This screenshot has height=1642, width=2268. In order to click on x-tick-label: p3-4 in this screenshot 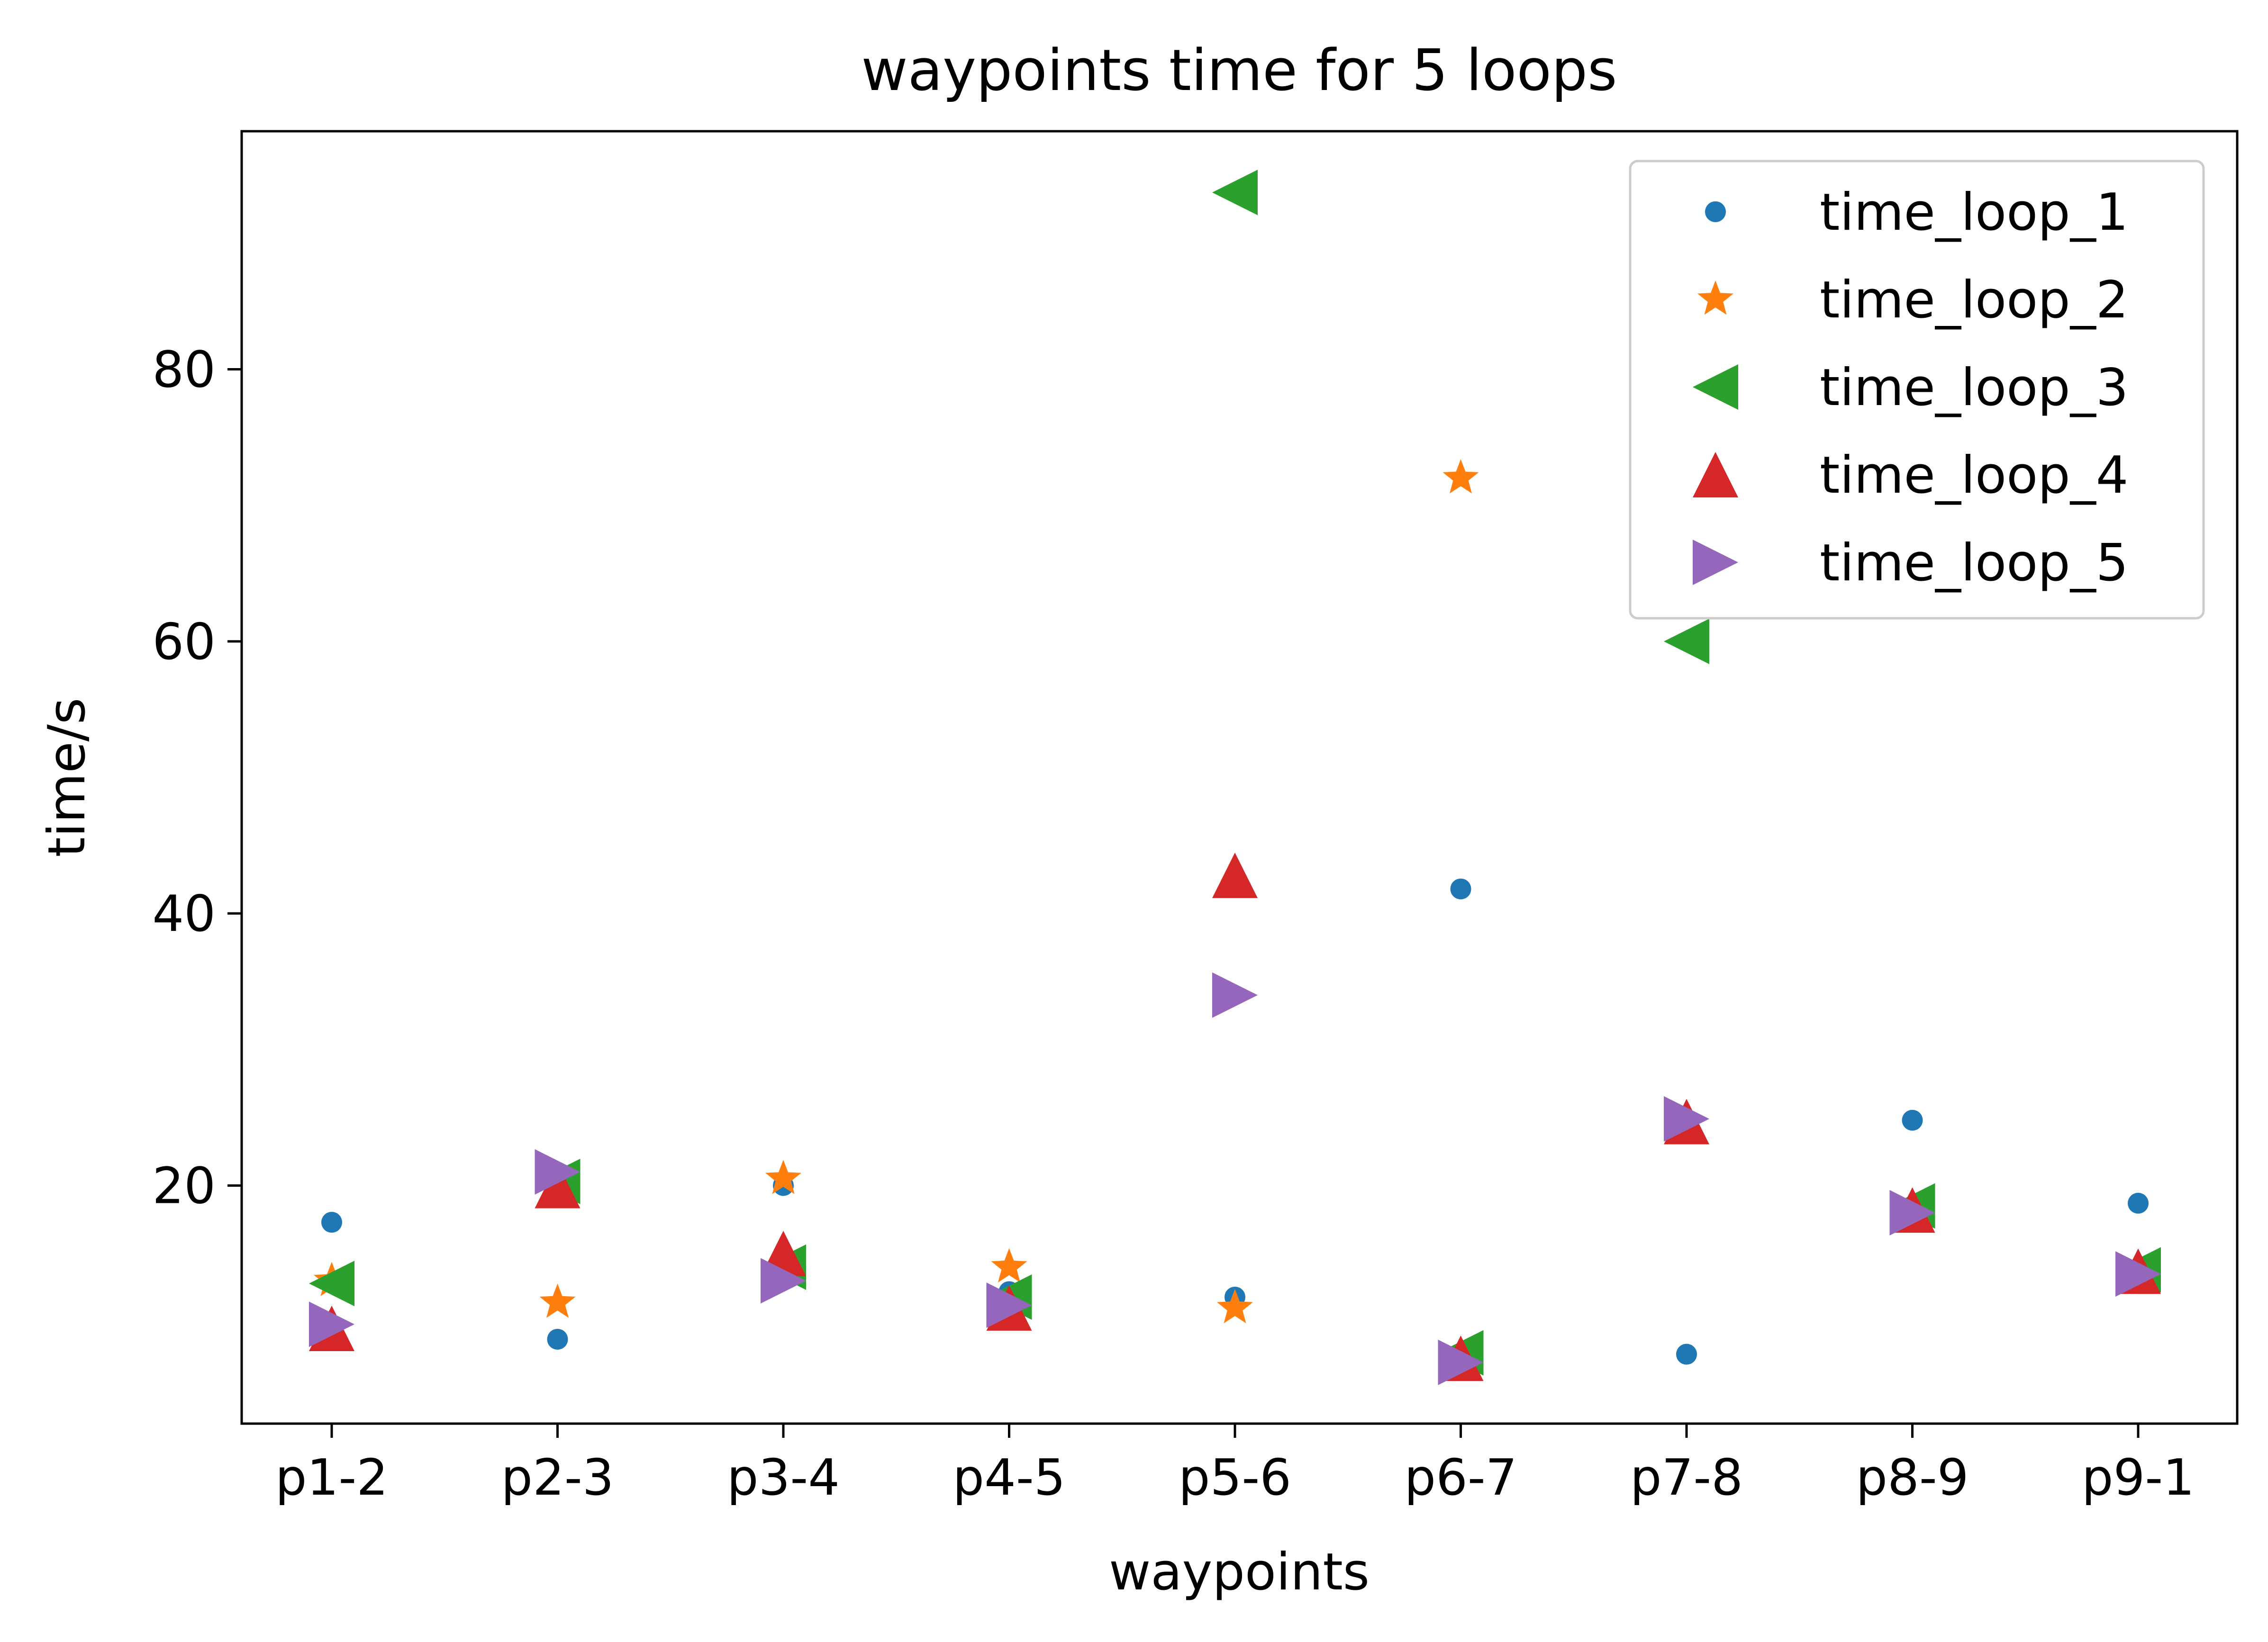, I will do `click(783, 1478)`.